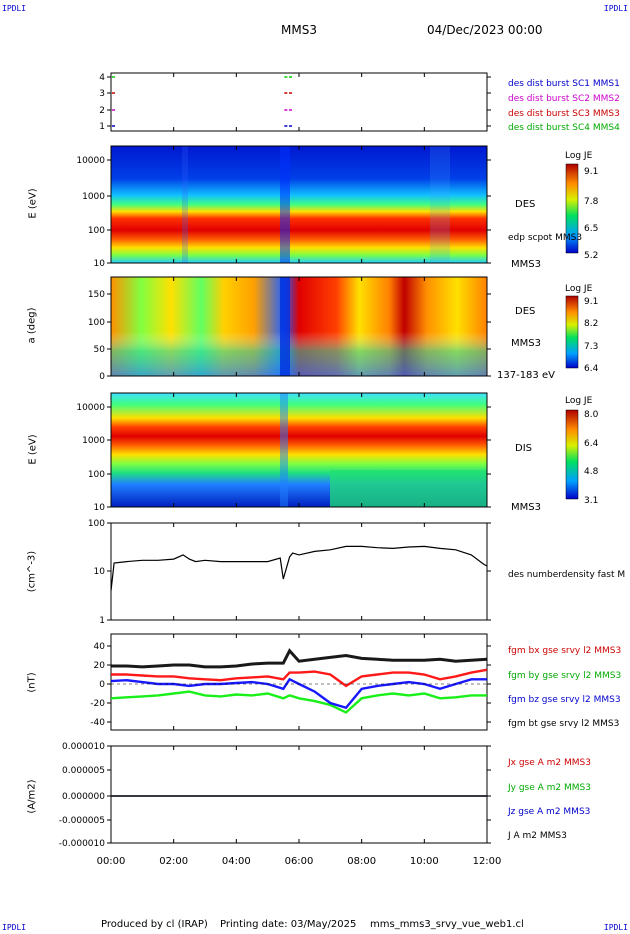 The image size is (630, 934). Describe the element at coordinates (564, 724) in the screenshot. I see `bt-legend: fgm bt gse srvy l2 MMS3` at that location.